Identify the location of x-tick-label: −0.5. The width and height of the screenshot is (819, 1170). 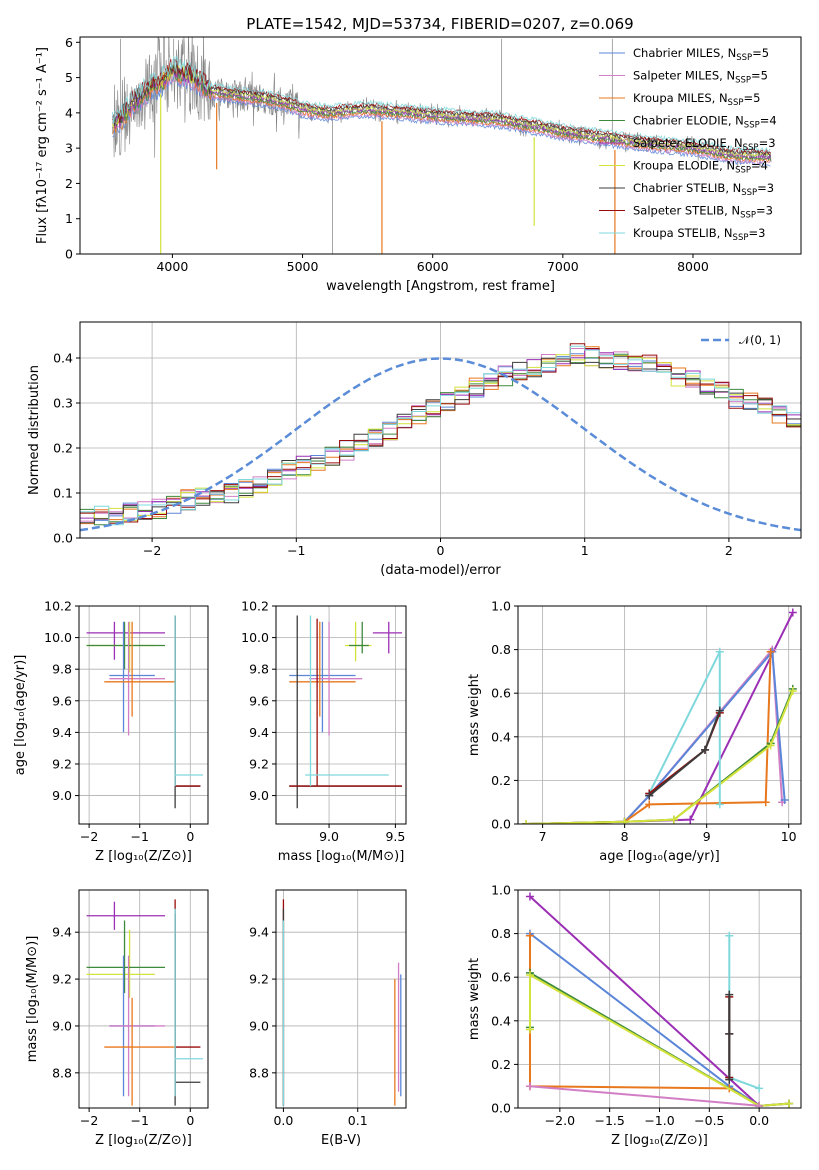
(709, 1120).